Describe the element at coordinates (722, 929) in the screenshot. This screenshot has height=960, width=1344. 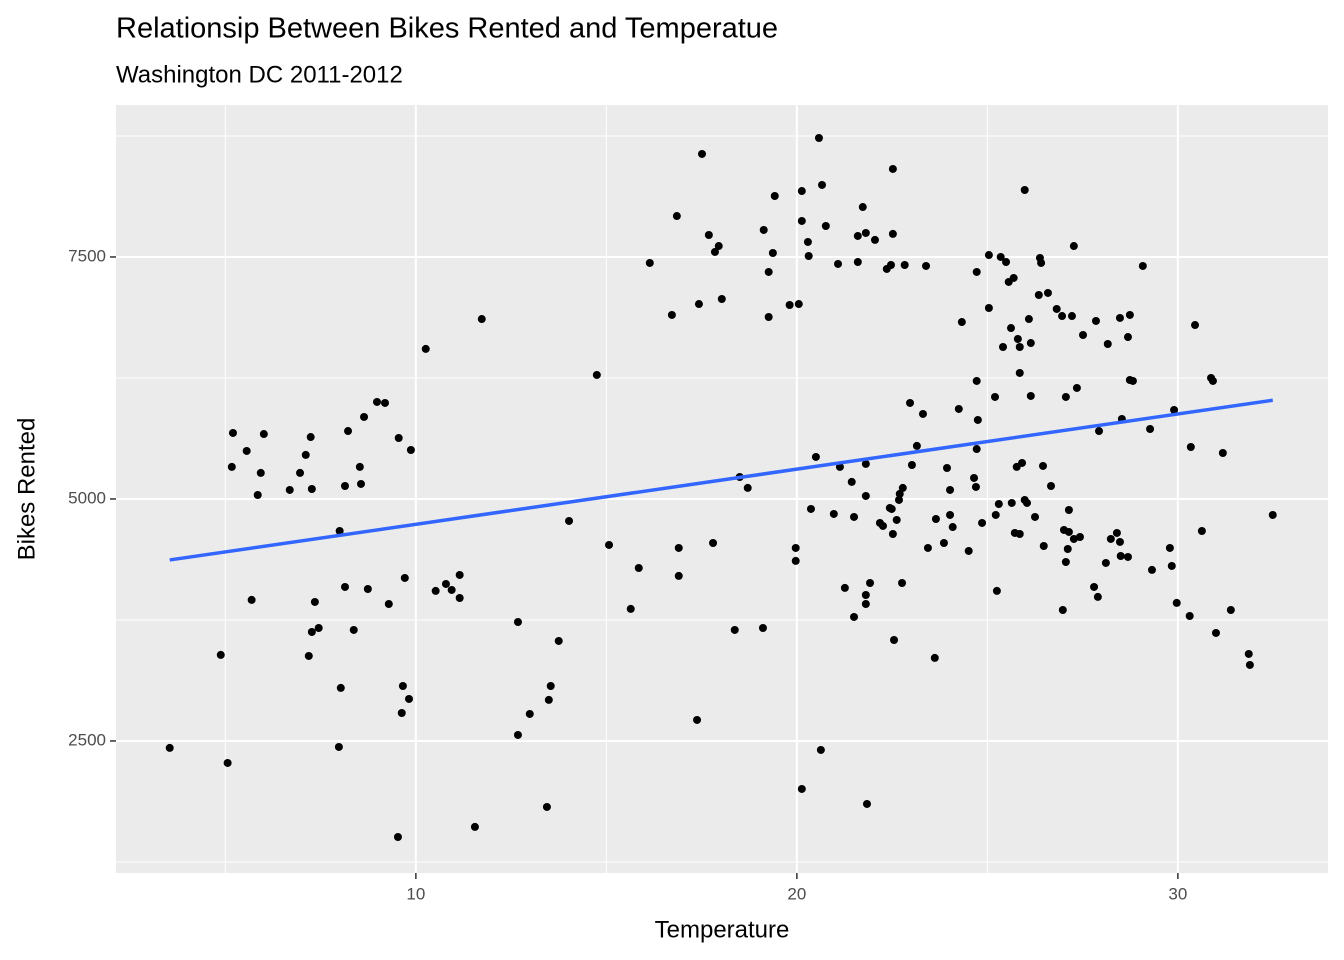
I see `x-axis-title: Temperature` at that location.